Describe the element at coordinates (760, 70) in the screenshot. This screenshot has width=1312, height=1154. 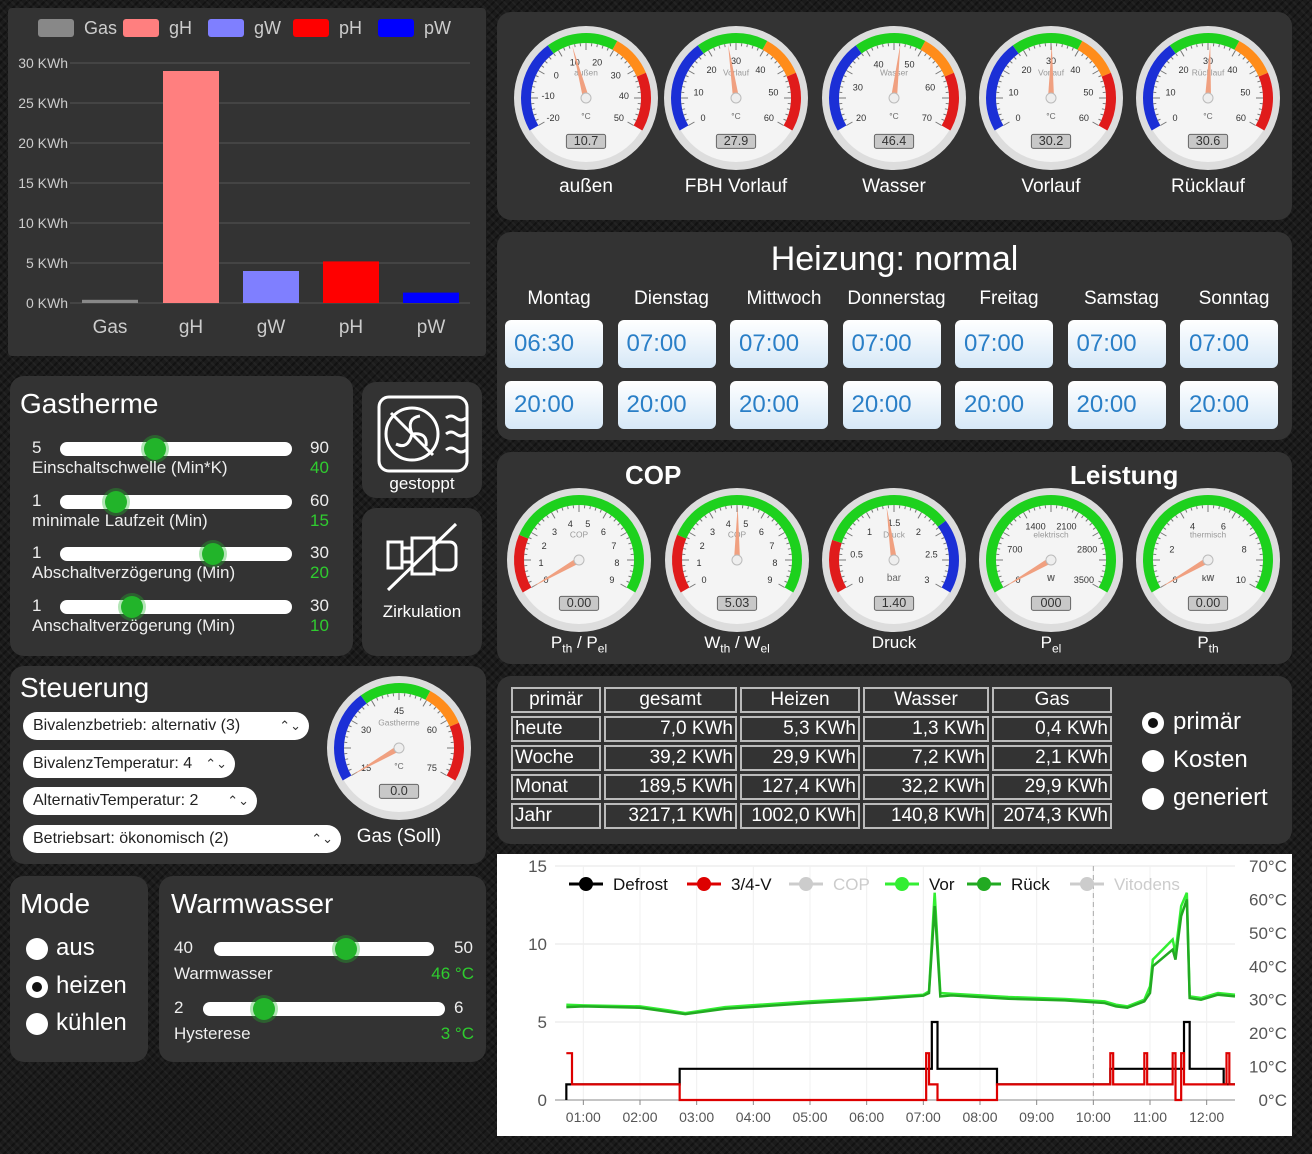
I see `gauge-tick-label: 40` at that location.